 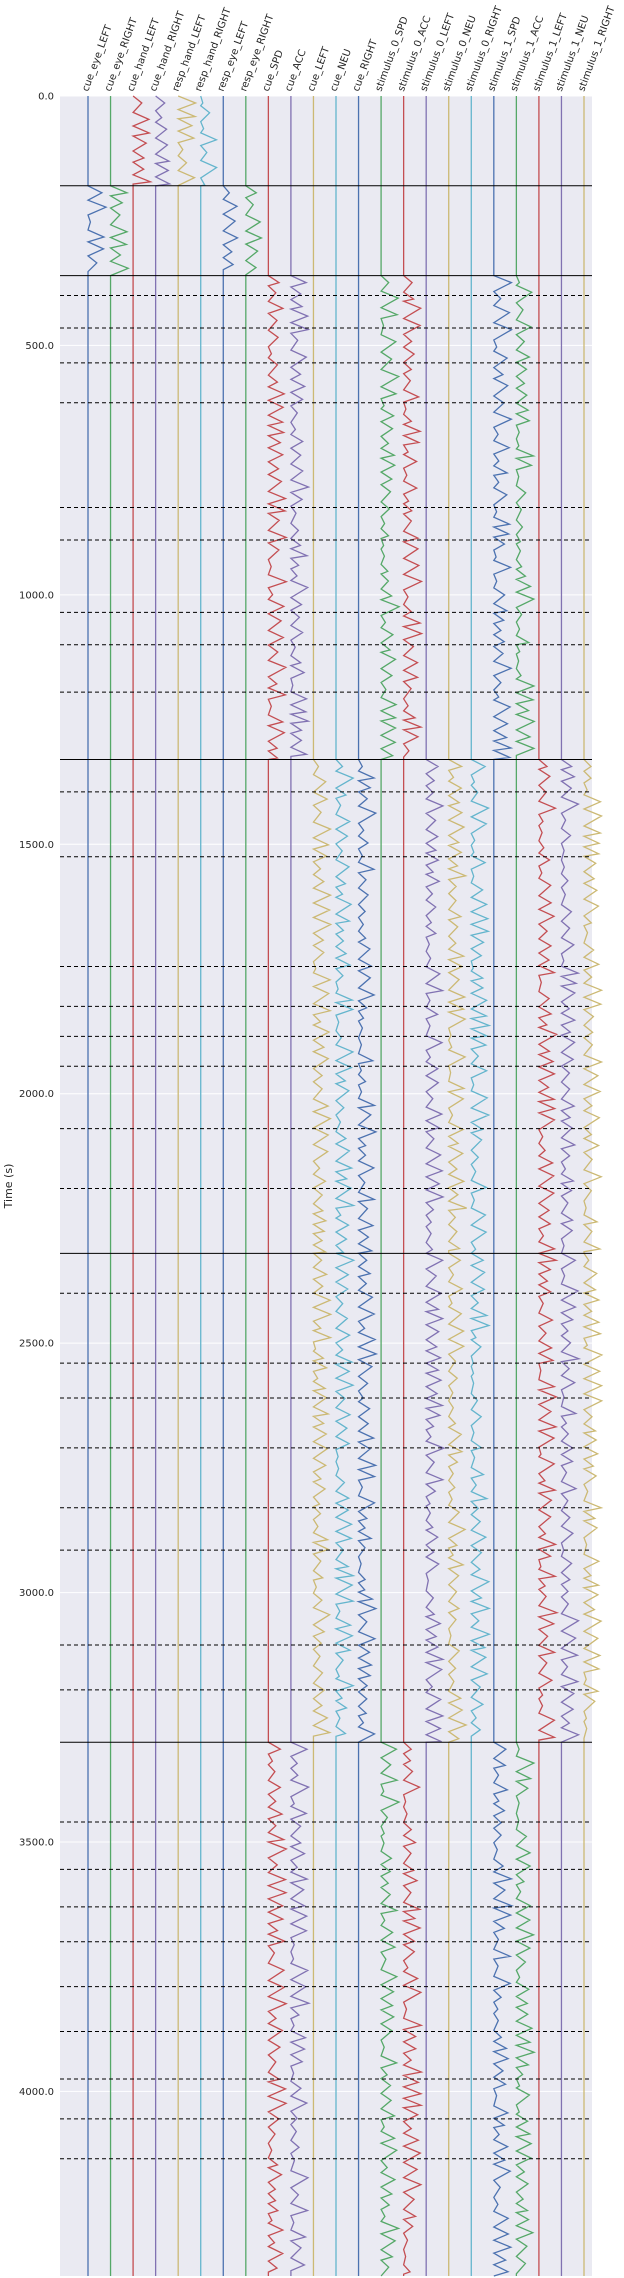 What do you see at coordinates (36, 595) in the screenshot?
I see `y-tick-label: 1000.0` at bounding box center [36, 595].